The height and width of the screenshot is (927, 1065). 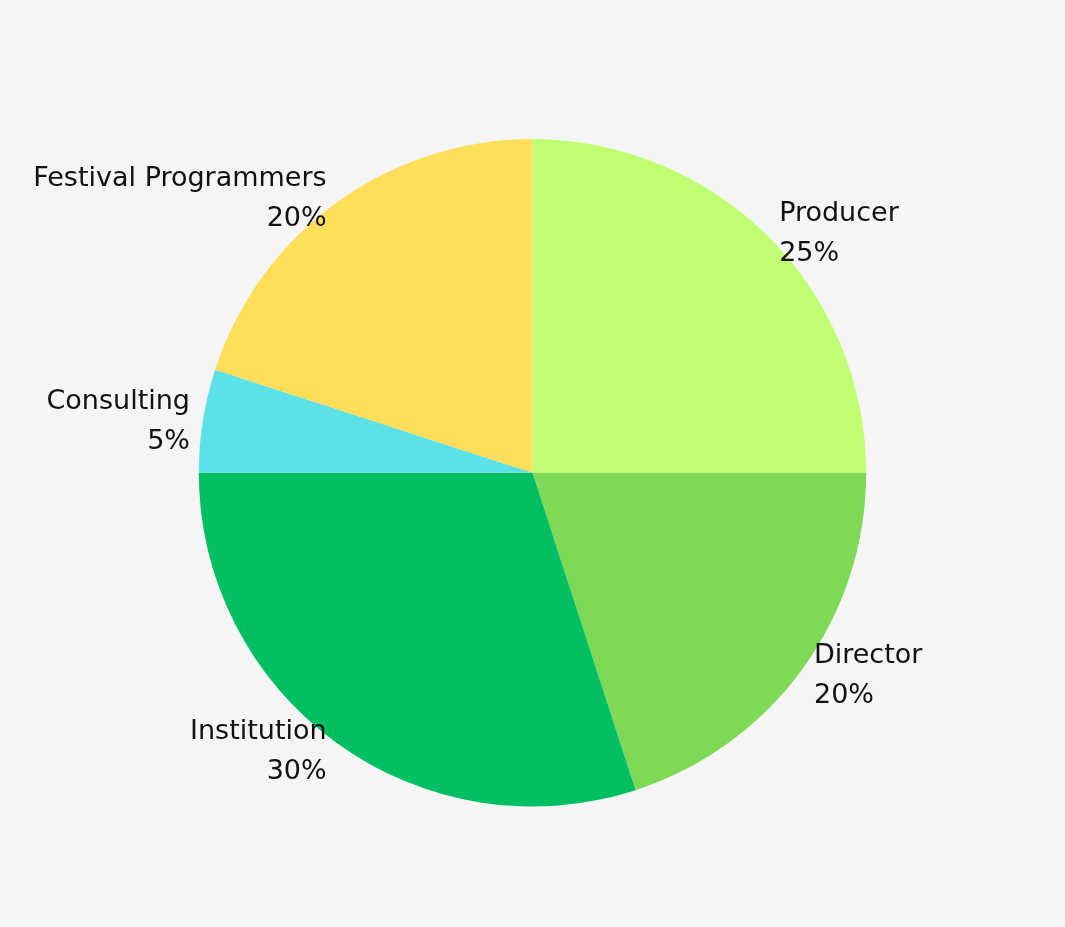 I want to click on slice-label: Festival Programmers, so click(x=180, y=176).